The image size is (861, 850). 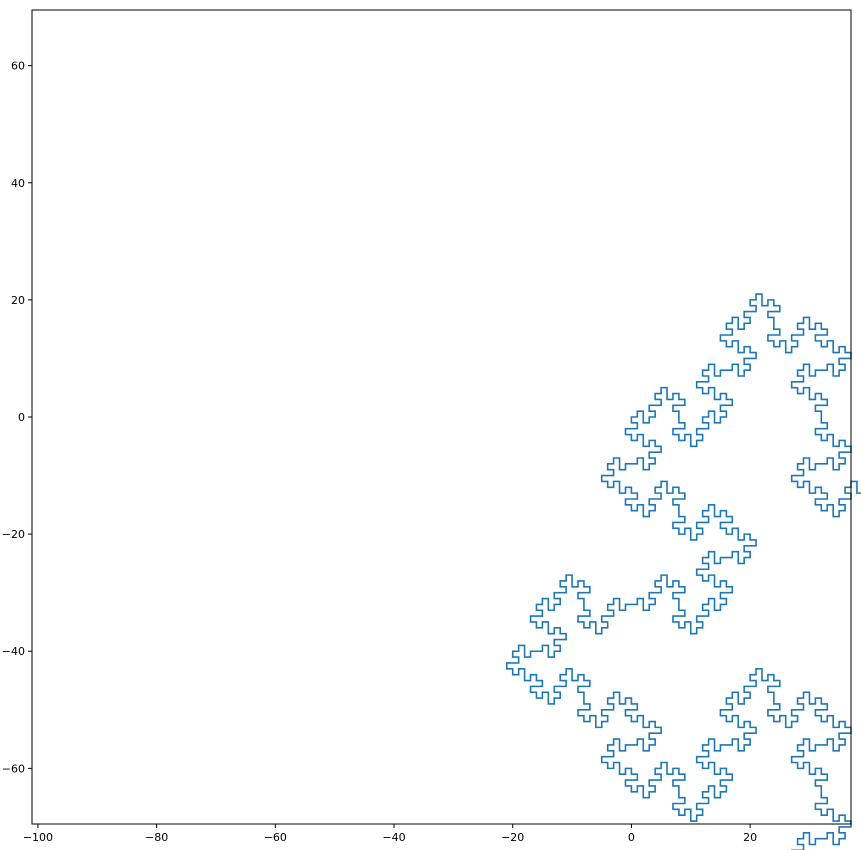 I want to click on x-tick-label: 20, so click(x=750, y=837).